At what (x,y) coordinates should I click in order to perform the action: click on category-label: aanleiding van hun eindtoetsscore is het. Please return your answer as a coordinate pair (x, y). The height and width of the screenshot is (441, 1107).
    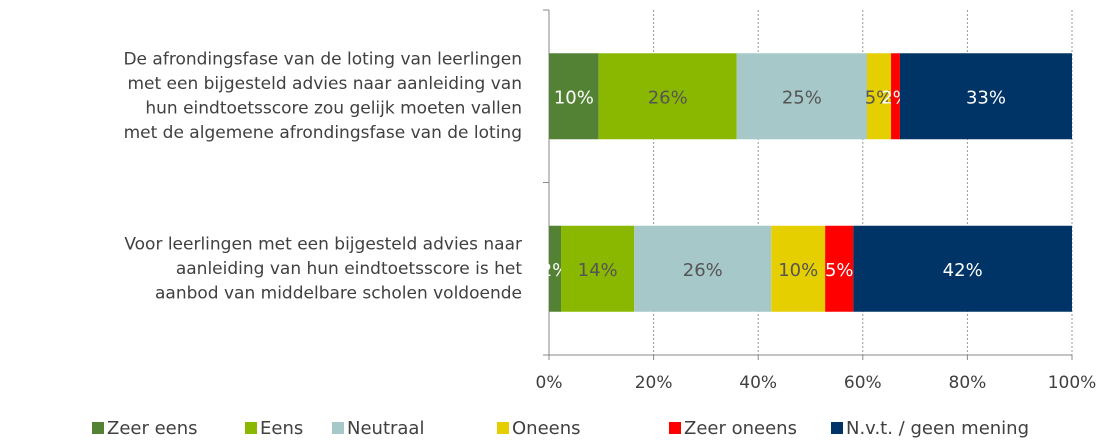
    Looking at the image, I should click on (349, 269).